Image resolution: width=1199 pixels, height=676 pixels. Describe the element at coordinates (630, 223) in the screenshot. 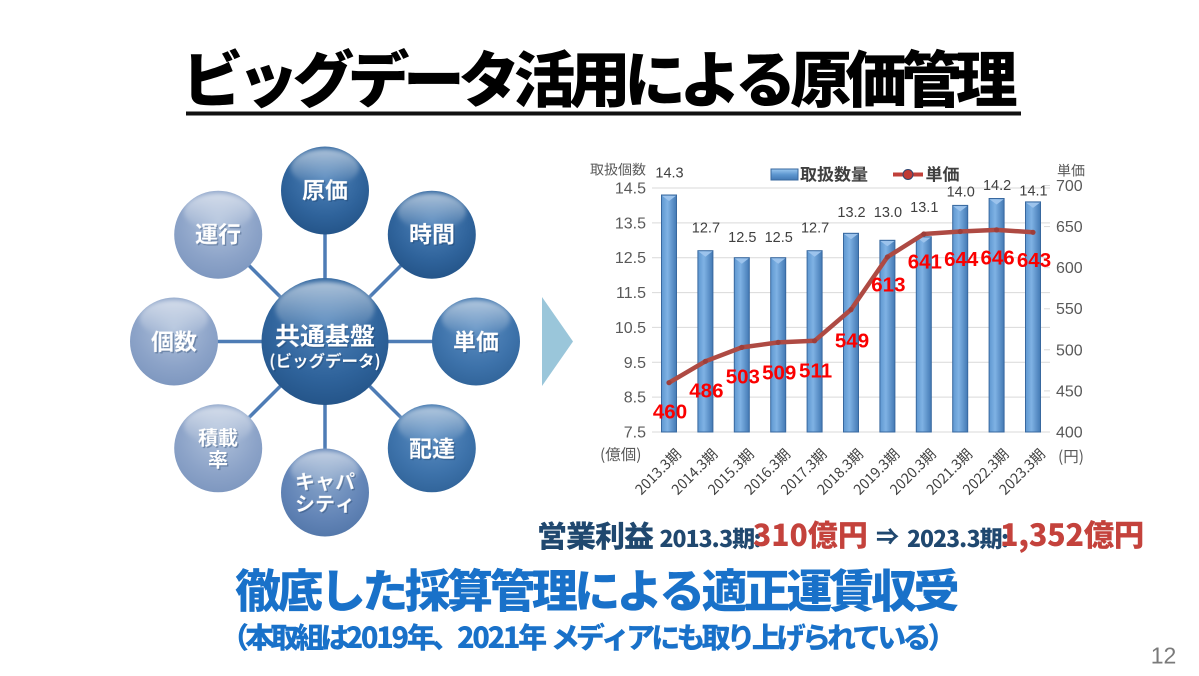

I see `svg-text: 13.5` at that location.